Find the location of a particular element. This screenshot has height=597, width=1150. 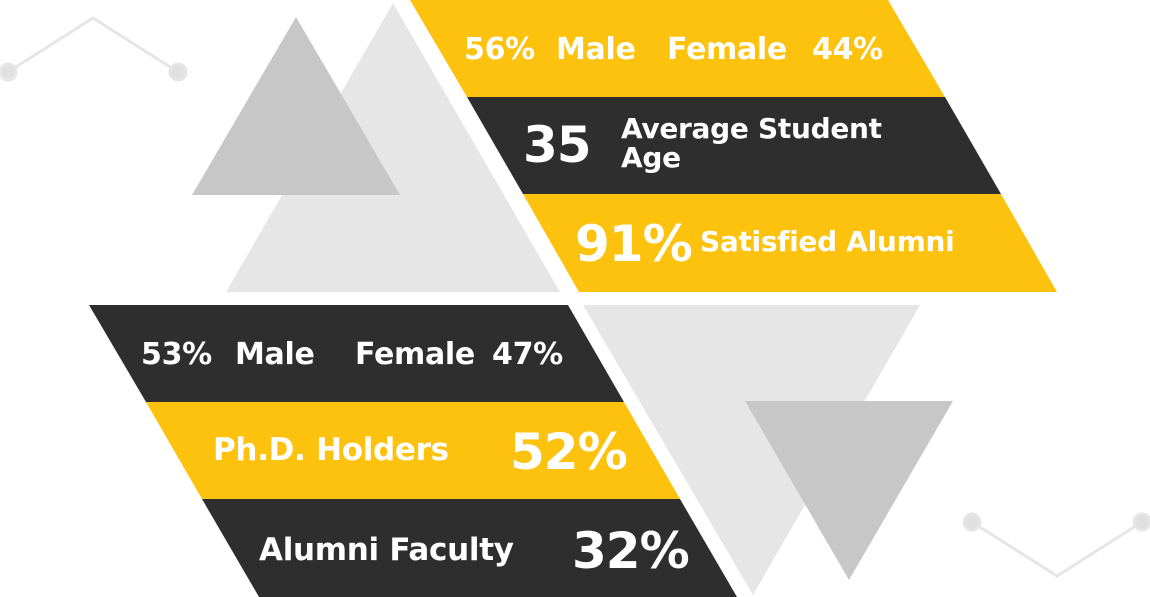

triangle-light-large-up is located at coordinates (393, 147).